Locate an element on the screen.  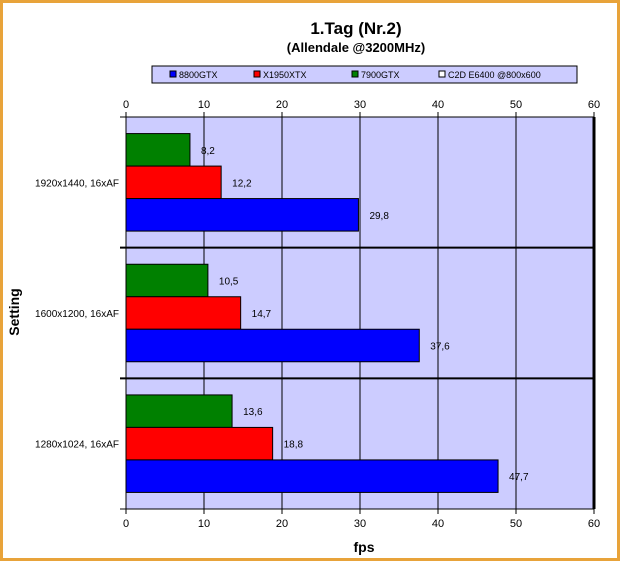
data-label: 29,8 is located at coordinates (379, 216).